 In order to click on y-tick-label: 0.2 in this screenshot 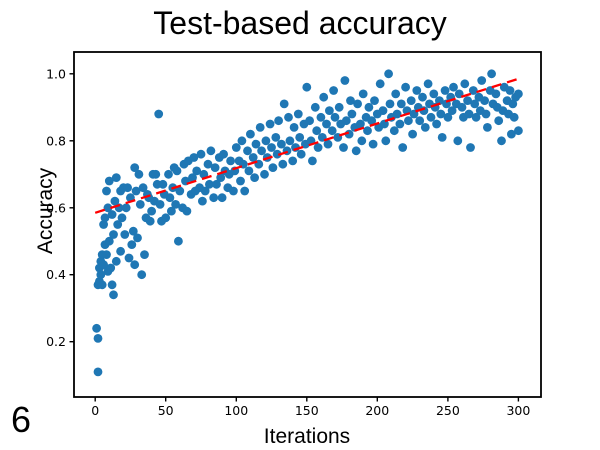, I will do `click(56, 341)`.